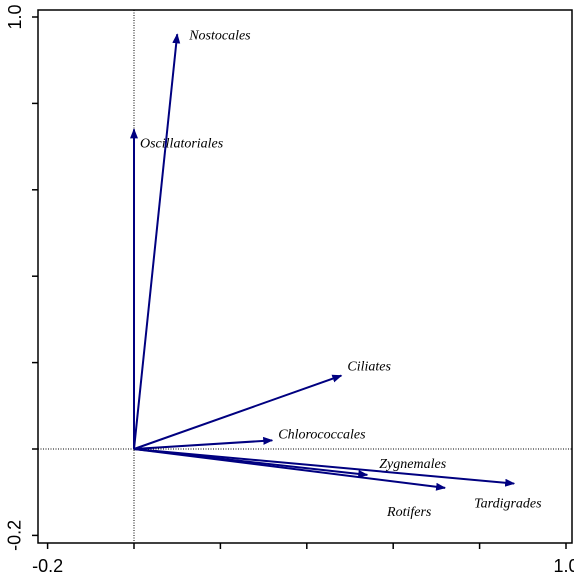 The height and width of the screenshot is (576, 574). Describe the element at coordinates (182, 143) in the screenshot. I see `vector-label-oscillatoriales: Oscillatoriales` at that location.